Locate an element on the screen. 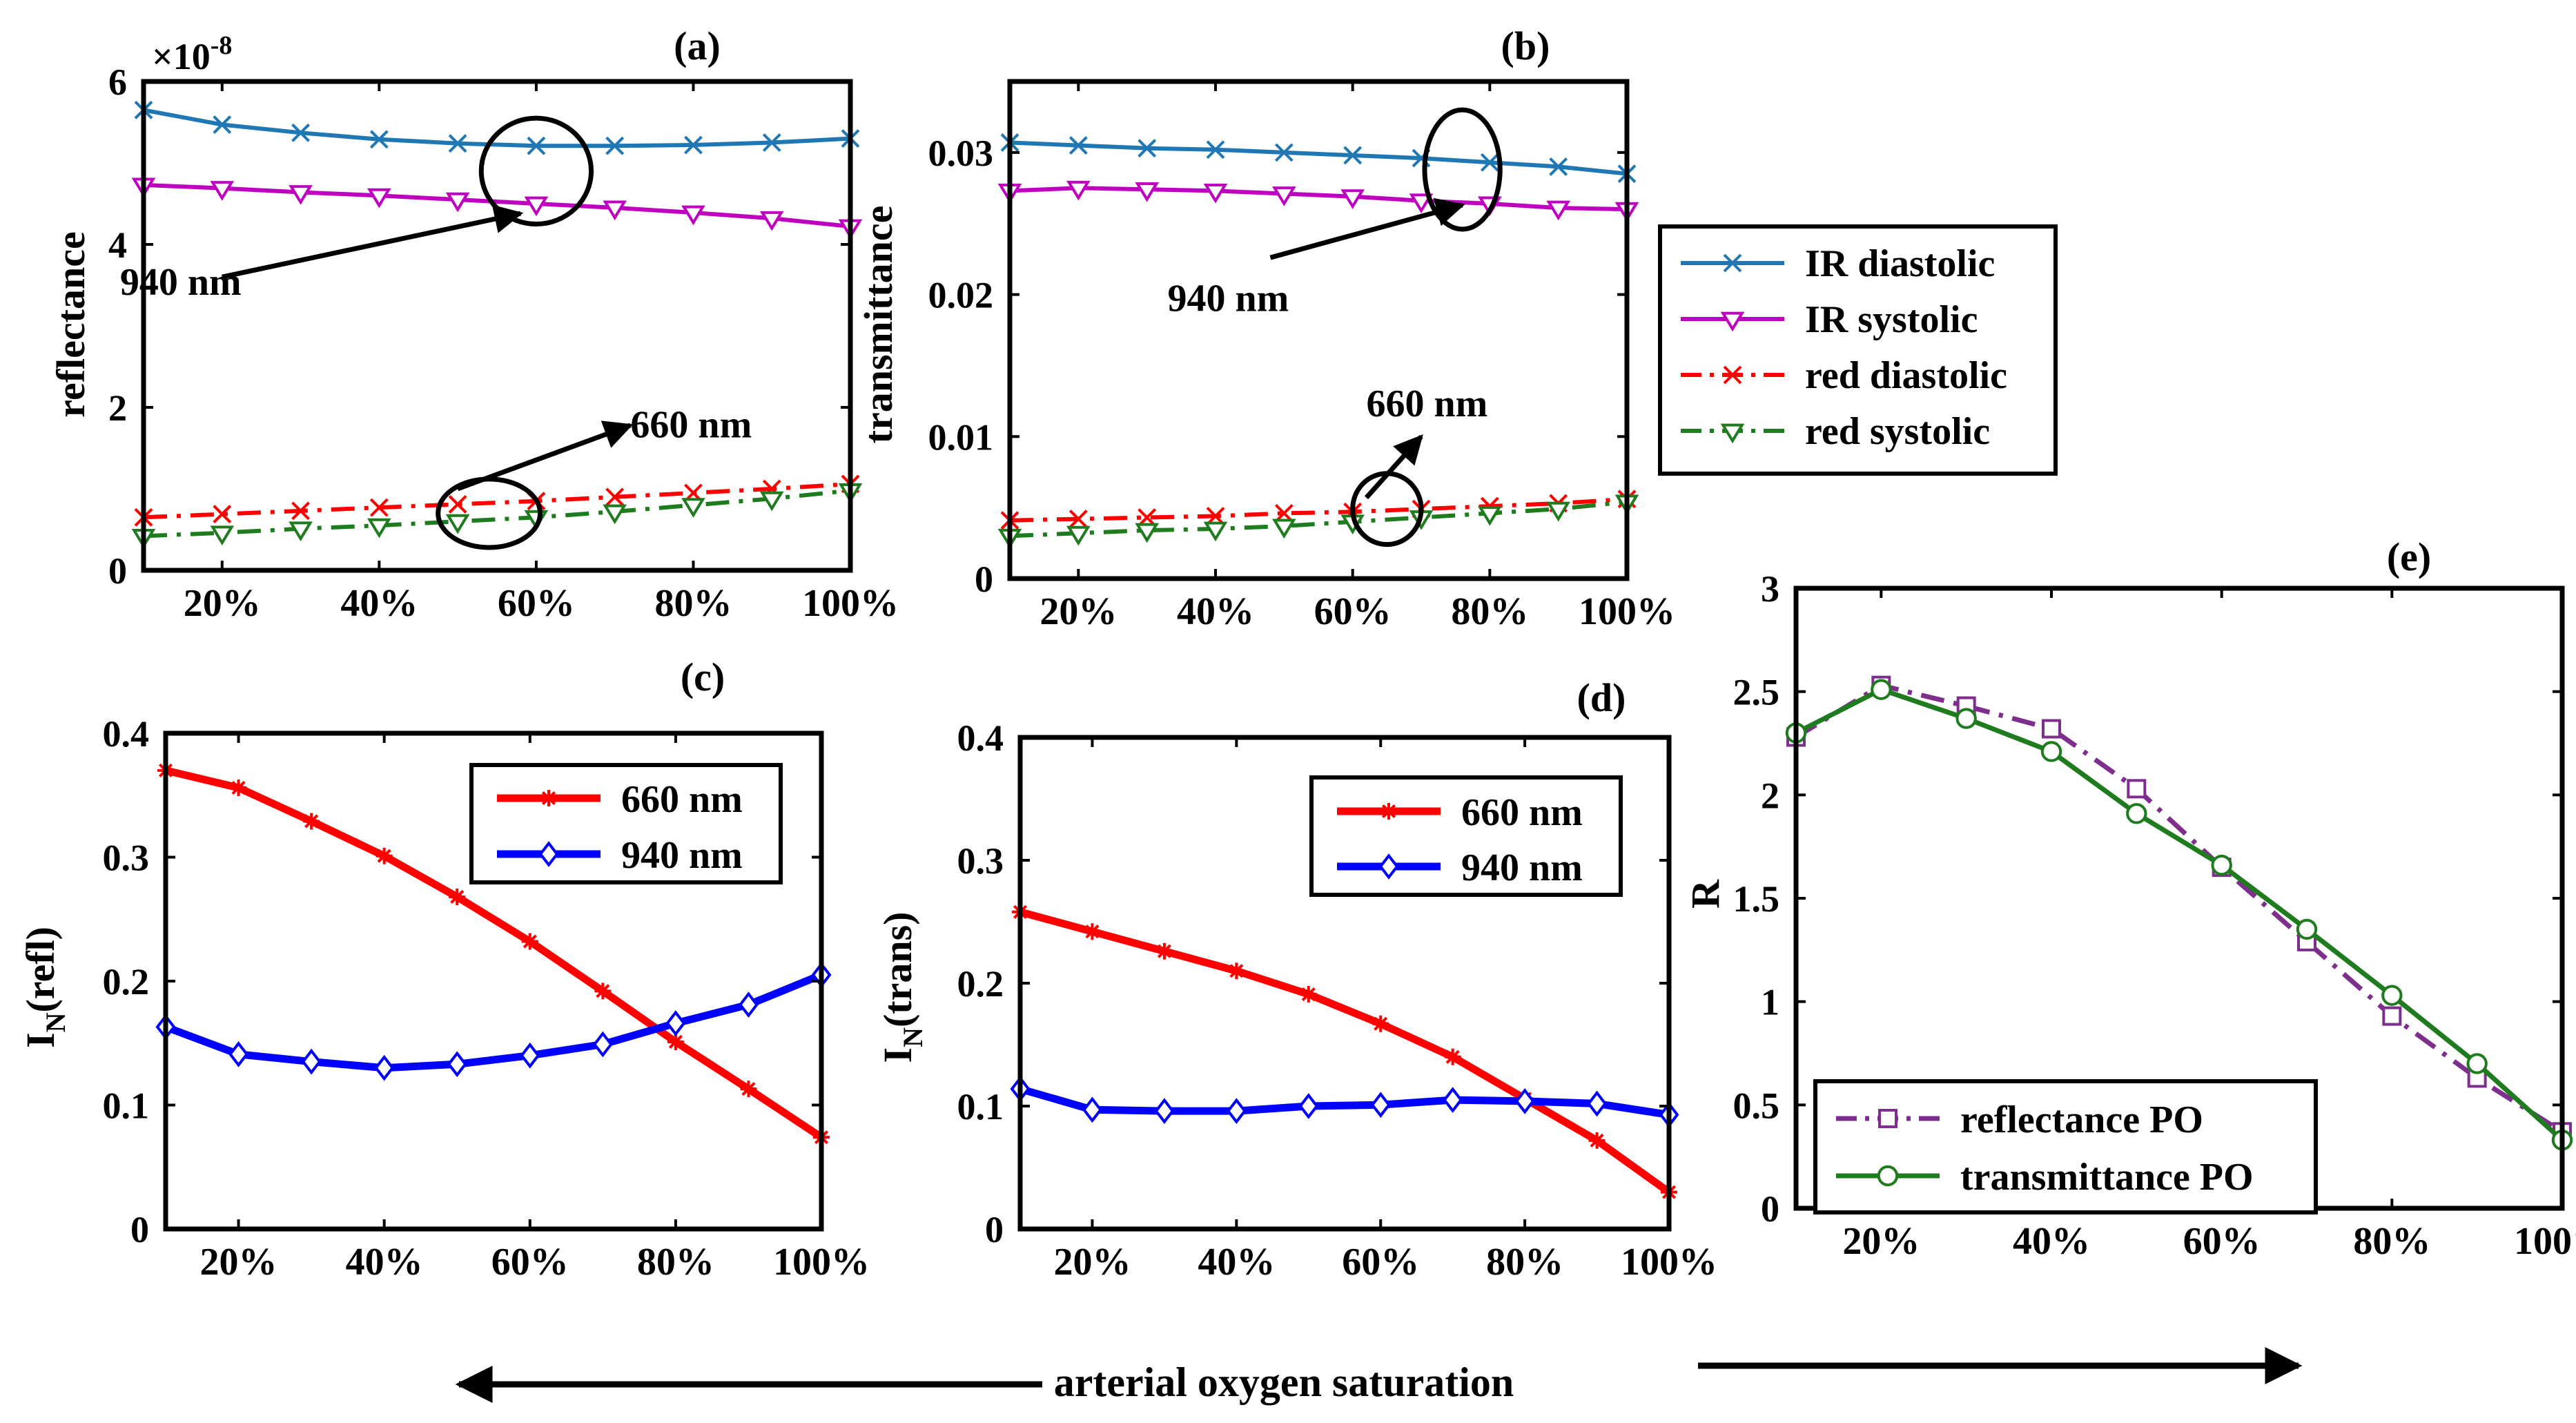  panel-a-label: (a) is located at coordinates (697, 45).